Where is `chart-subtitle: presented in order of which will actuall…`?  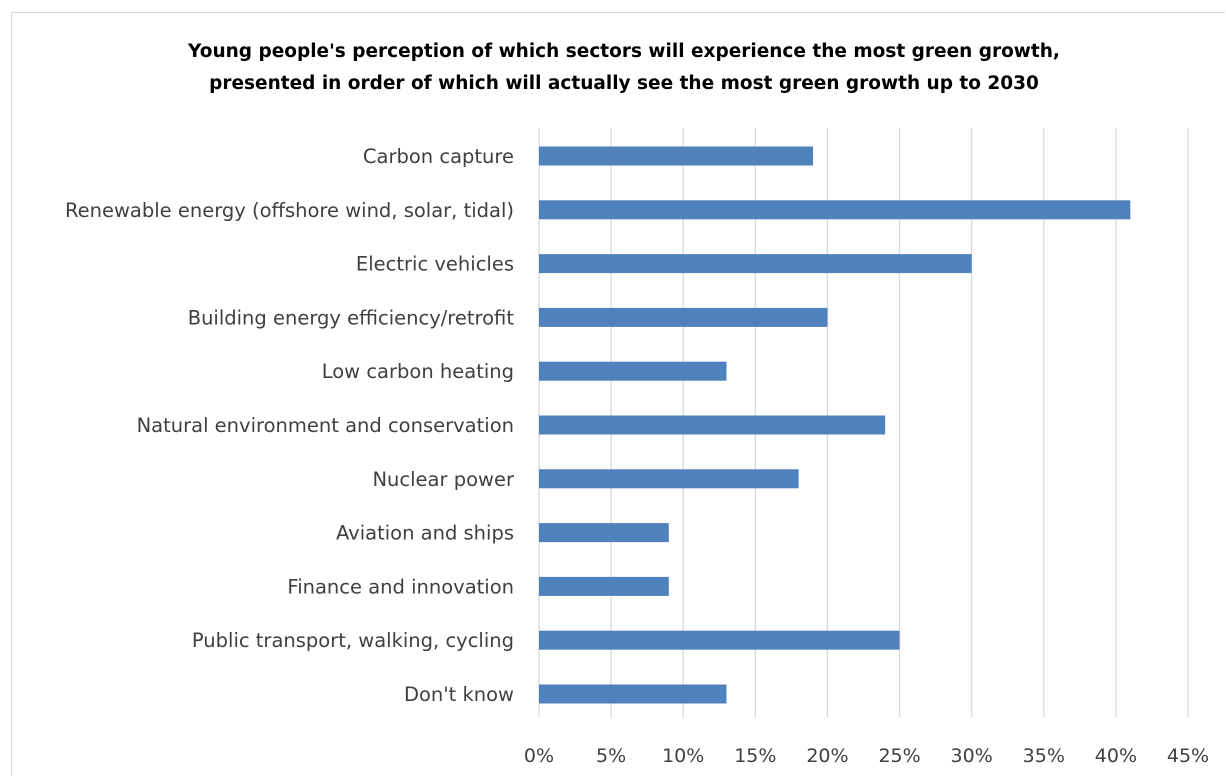
chart-subtitle: presented in order of which will actuall… is located at coordinates (624, 83).